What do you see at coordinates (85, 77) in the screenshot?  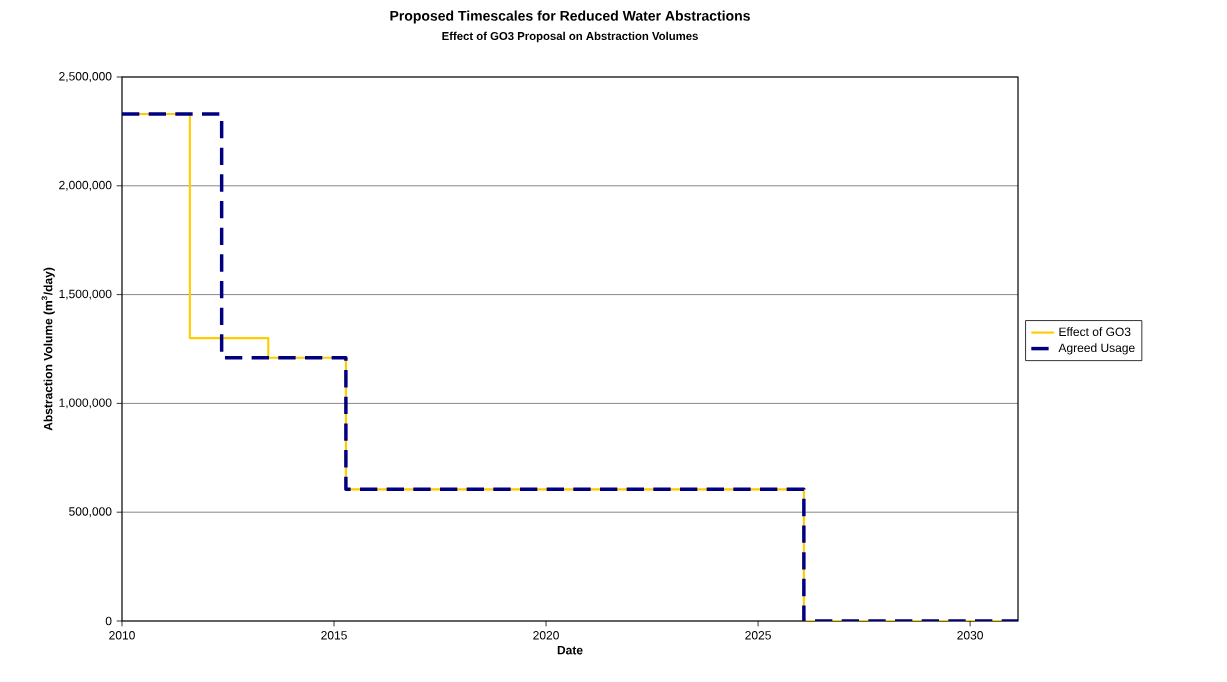 I see `y-tick-label: 2,500,000` at bounding box center [85, 77].